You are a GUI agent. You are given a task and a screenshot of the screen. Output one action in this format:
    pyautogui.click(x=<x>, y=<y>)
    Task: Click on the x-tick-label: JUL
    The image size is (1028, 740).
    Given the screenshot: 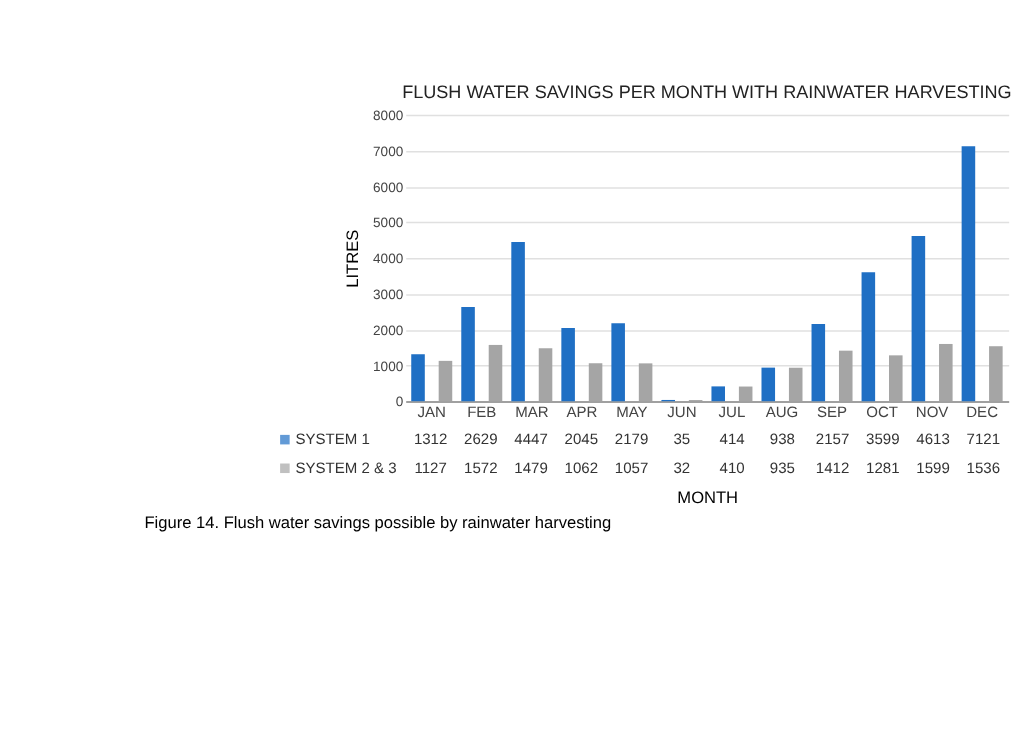 What is the action you would take?
    pyautogui.click(x=732, y=412)
    